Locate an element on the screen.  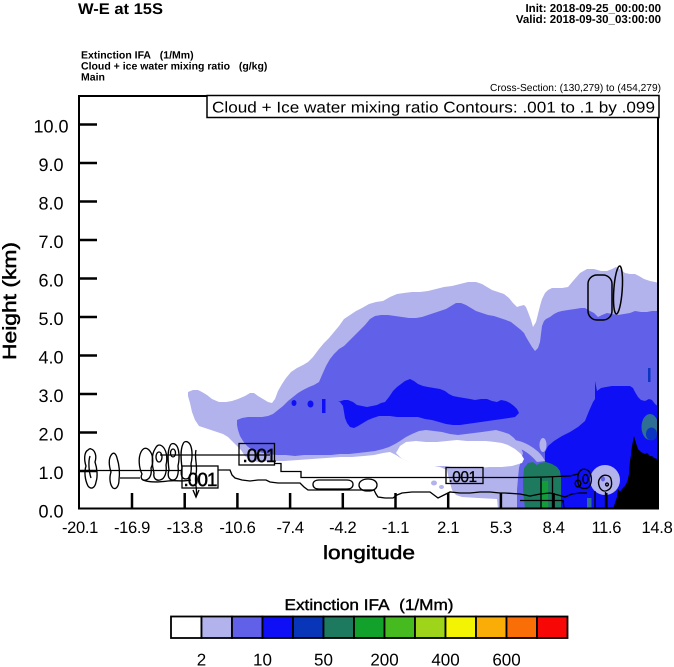
svg-text: 2.0 is located at coordinates (50, 435).